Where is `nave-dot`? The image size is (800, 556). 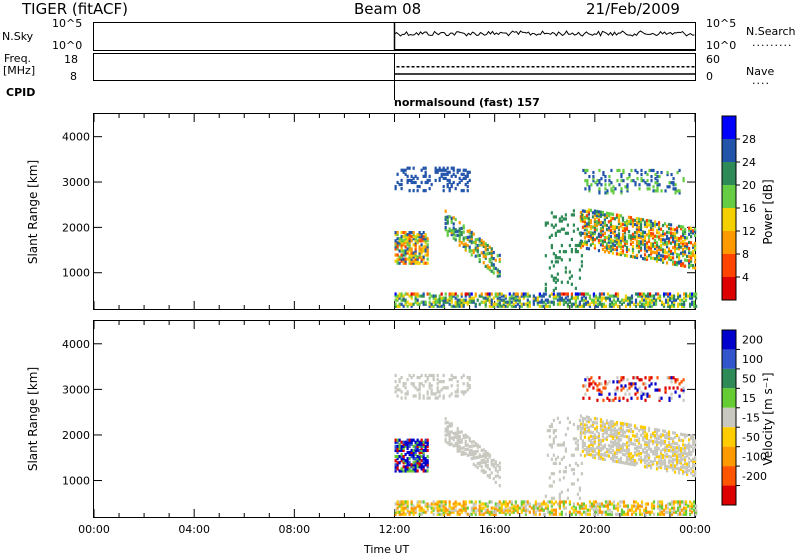 nave-dot is located at coordinates (538, 67).